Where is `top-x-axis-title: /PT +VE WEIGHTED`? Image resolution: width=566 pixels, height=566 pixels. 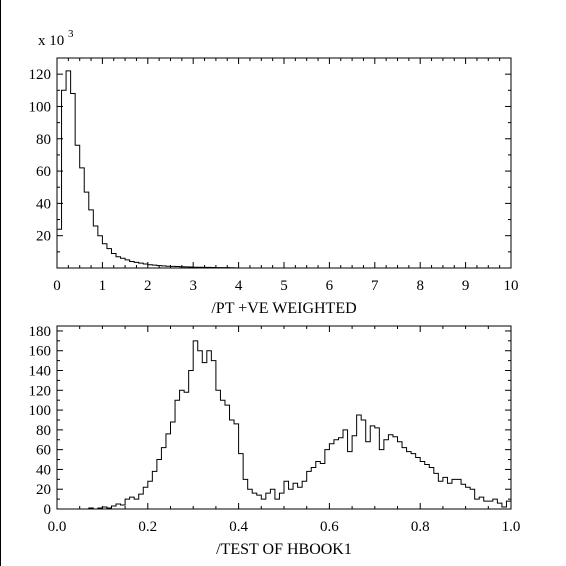
top-x-axis-title: /PT +VE WEIGHTED is located at coordinates (283, 308).